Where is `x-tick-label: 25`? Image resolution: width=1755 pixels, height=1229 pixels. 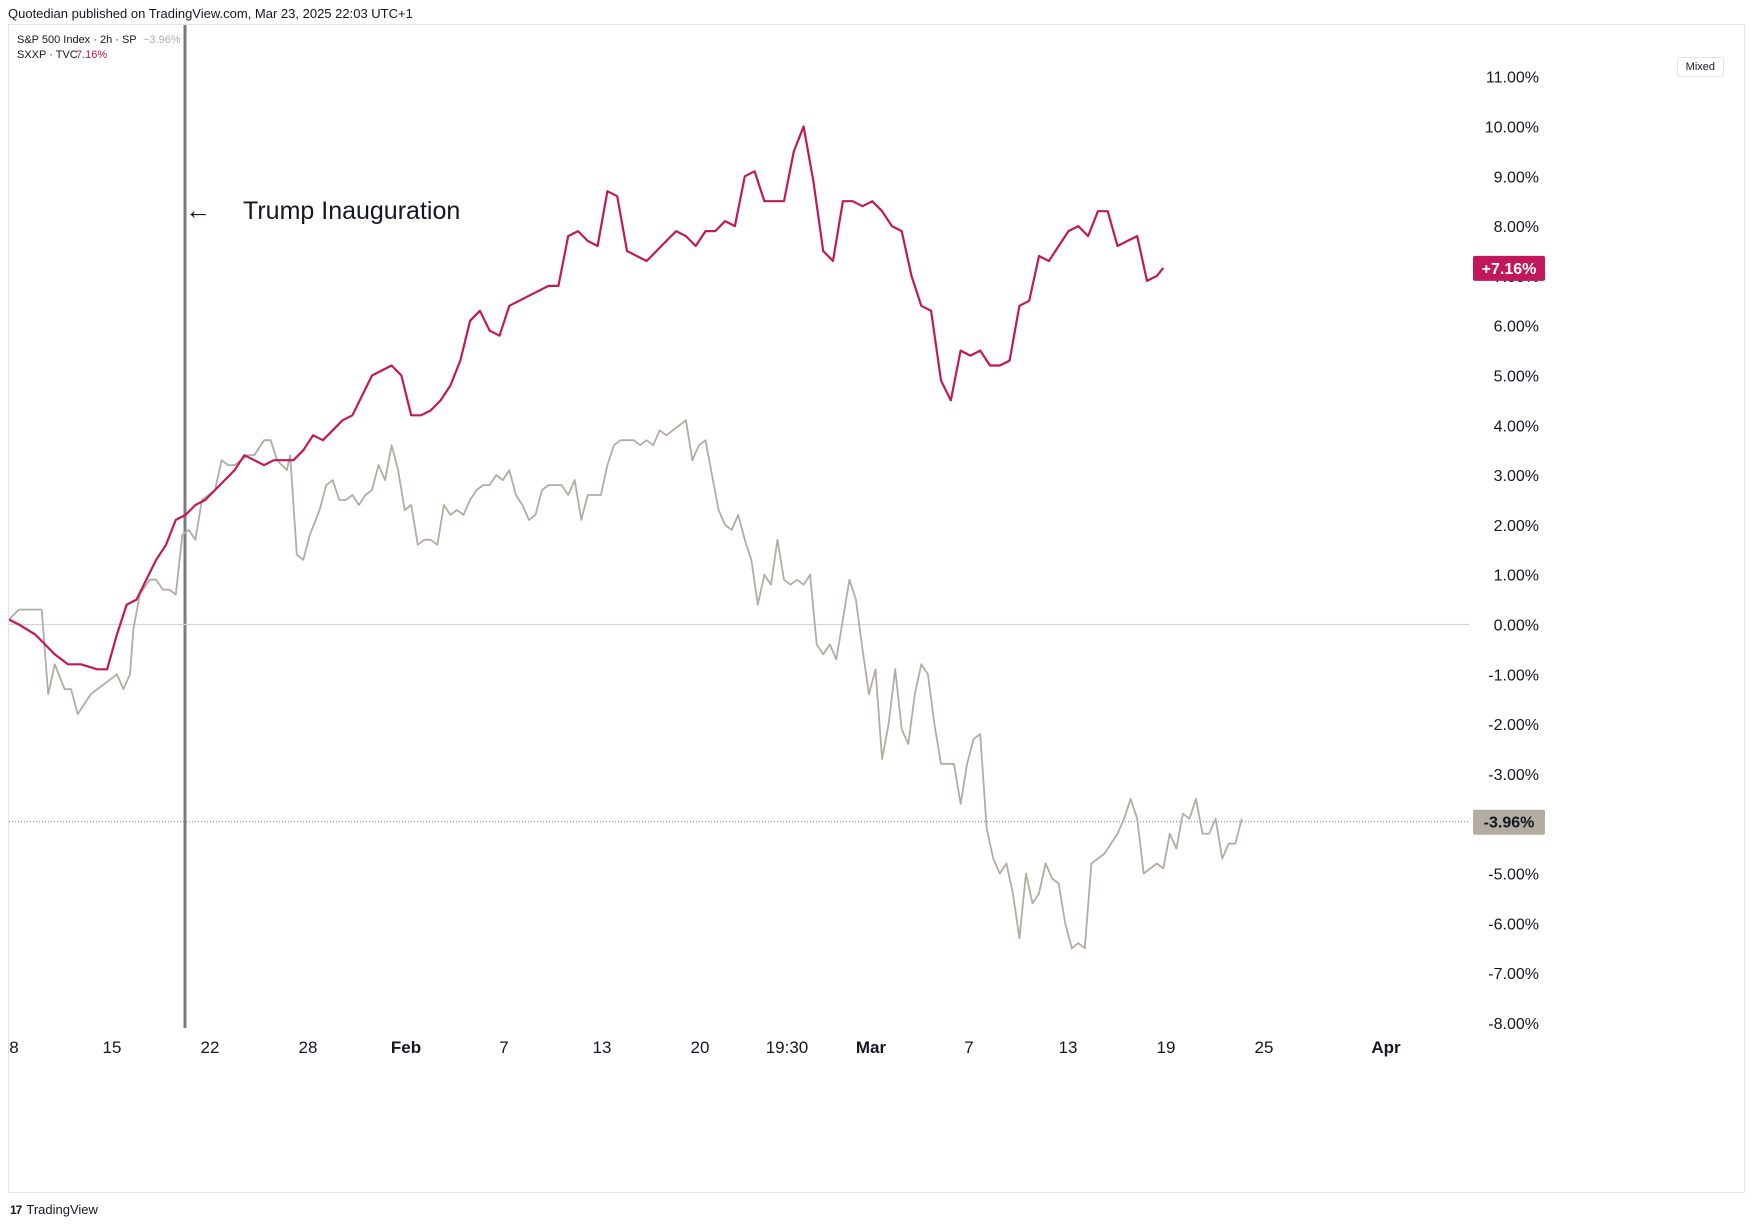
x-tick-label: 25 is located at coordinates (1264, 1047).